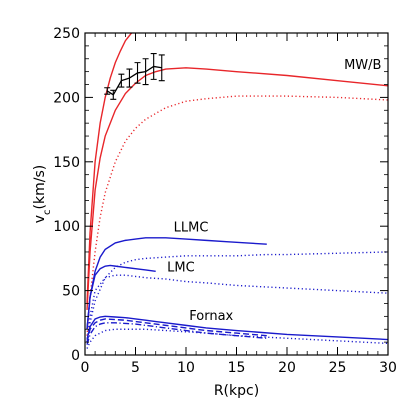 The width and height of the screenshot is (415, 415). What do you see at coordinates (211, 316) in the screenshot?
I see `curve-annotation: Fornax` at bounding box center [211, 316].